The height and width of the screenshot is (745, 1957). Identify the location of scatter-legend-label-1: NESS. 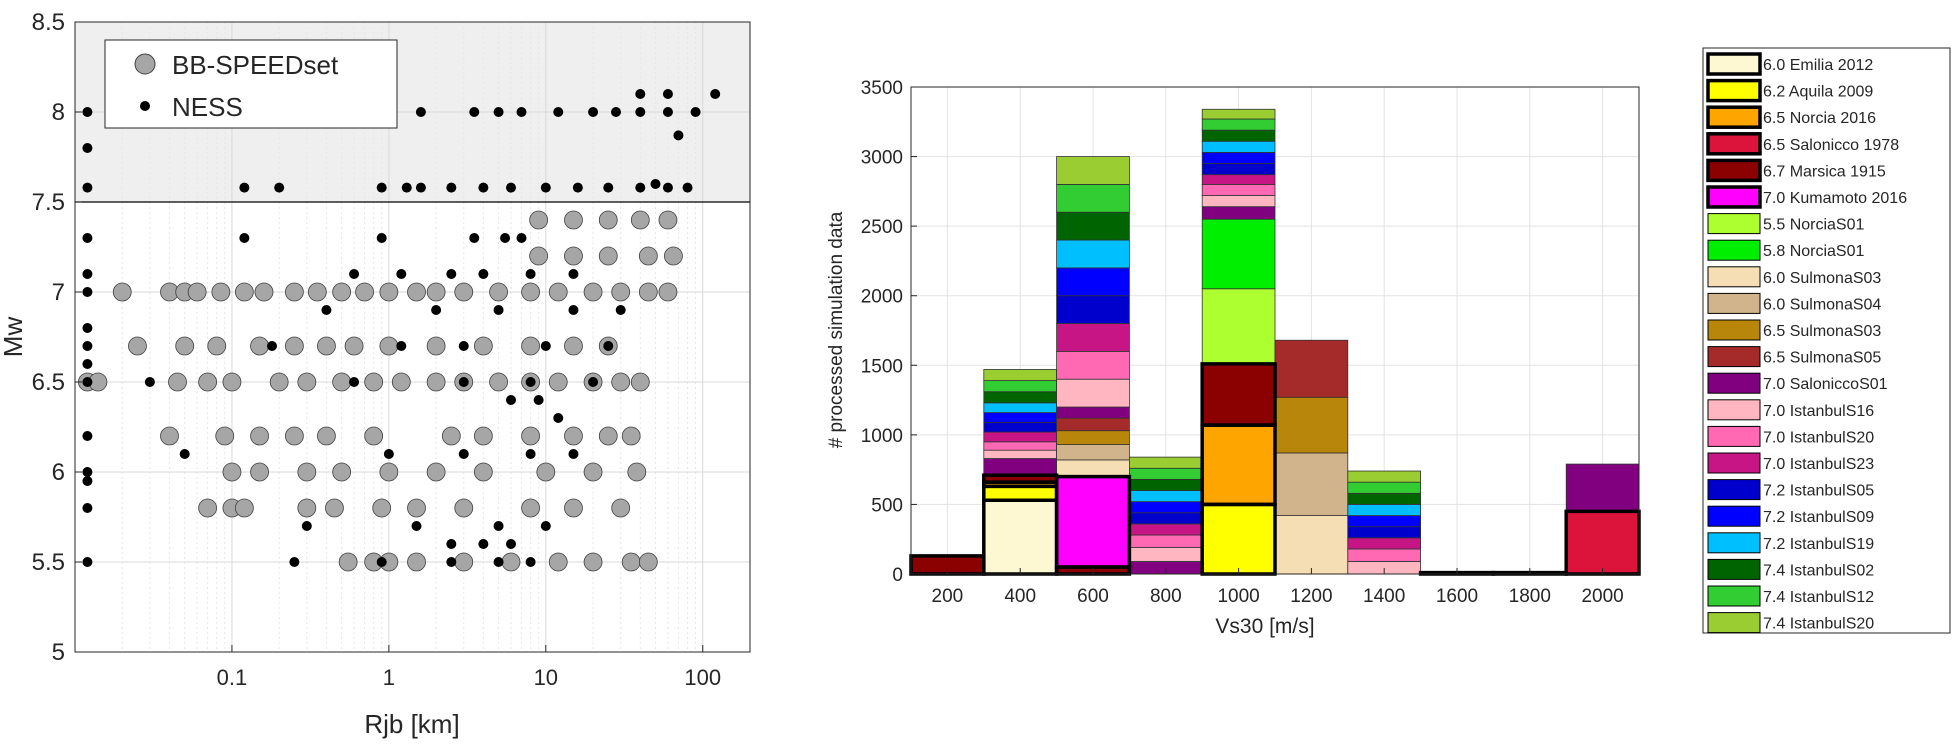
(207, 107).